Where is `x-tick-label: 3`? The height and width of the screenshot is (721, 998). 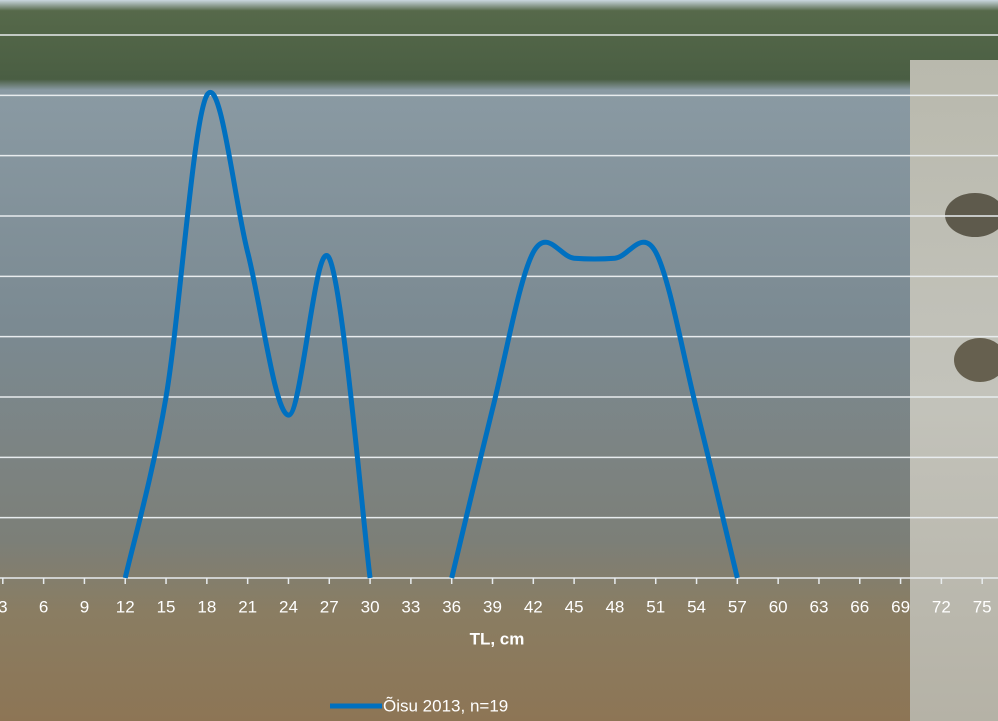 x-tick-label: 3 is located at coordinates (4, 606).